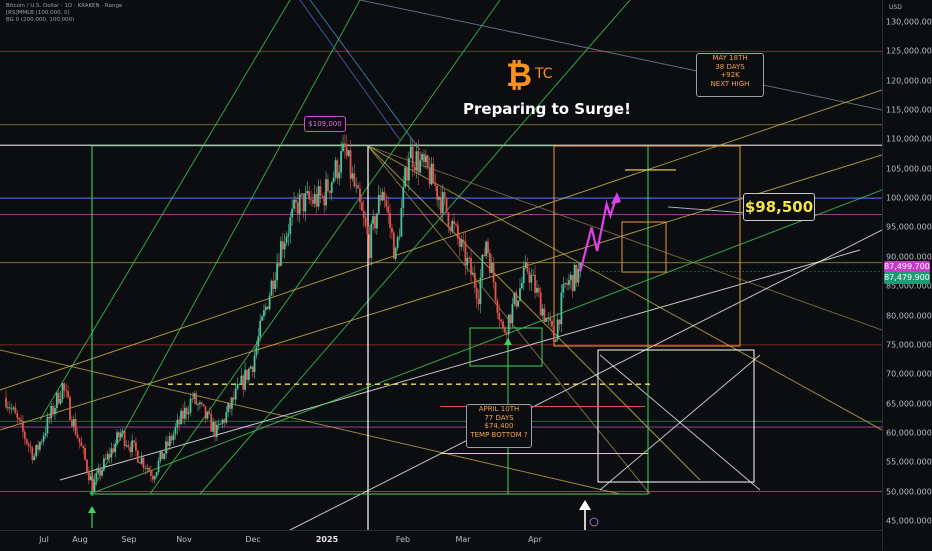 Image resolution: width=932 pixels, height=551 pixels. Describe the element at coordinates (909, 462) in the screenshot. I see `y-tick-label: 55,000.000` at that location.